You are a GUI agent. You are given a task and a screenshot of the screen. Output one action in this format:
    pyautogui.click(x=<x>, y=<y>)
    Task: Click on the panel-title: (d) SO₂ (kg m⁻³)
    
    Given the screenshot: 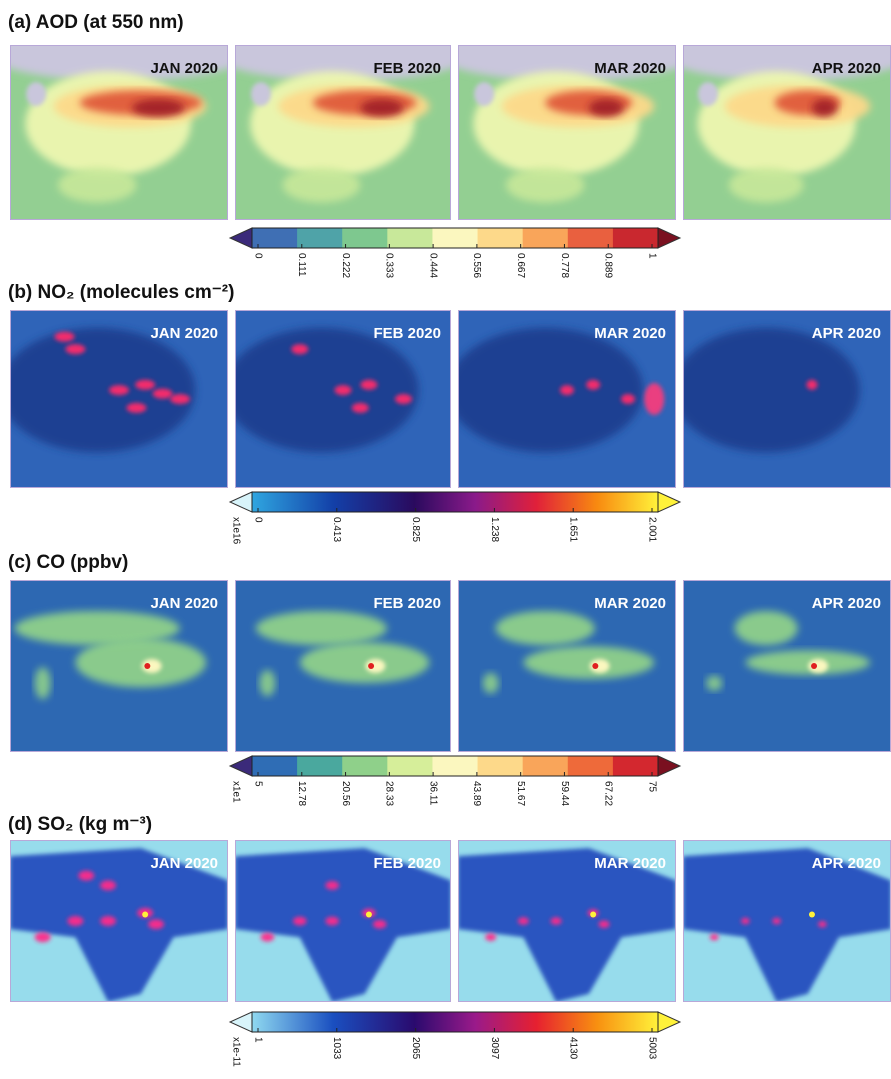 What is the action you would take?
    pyautogui.click(x=80, y=824)
    